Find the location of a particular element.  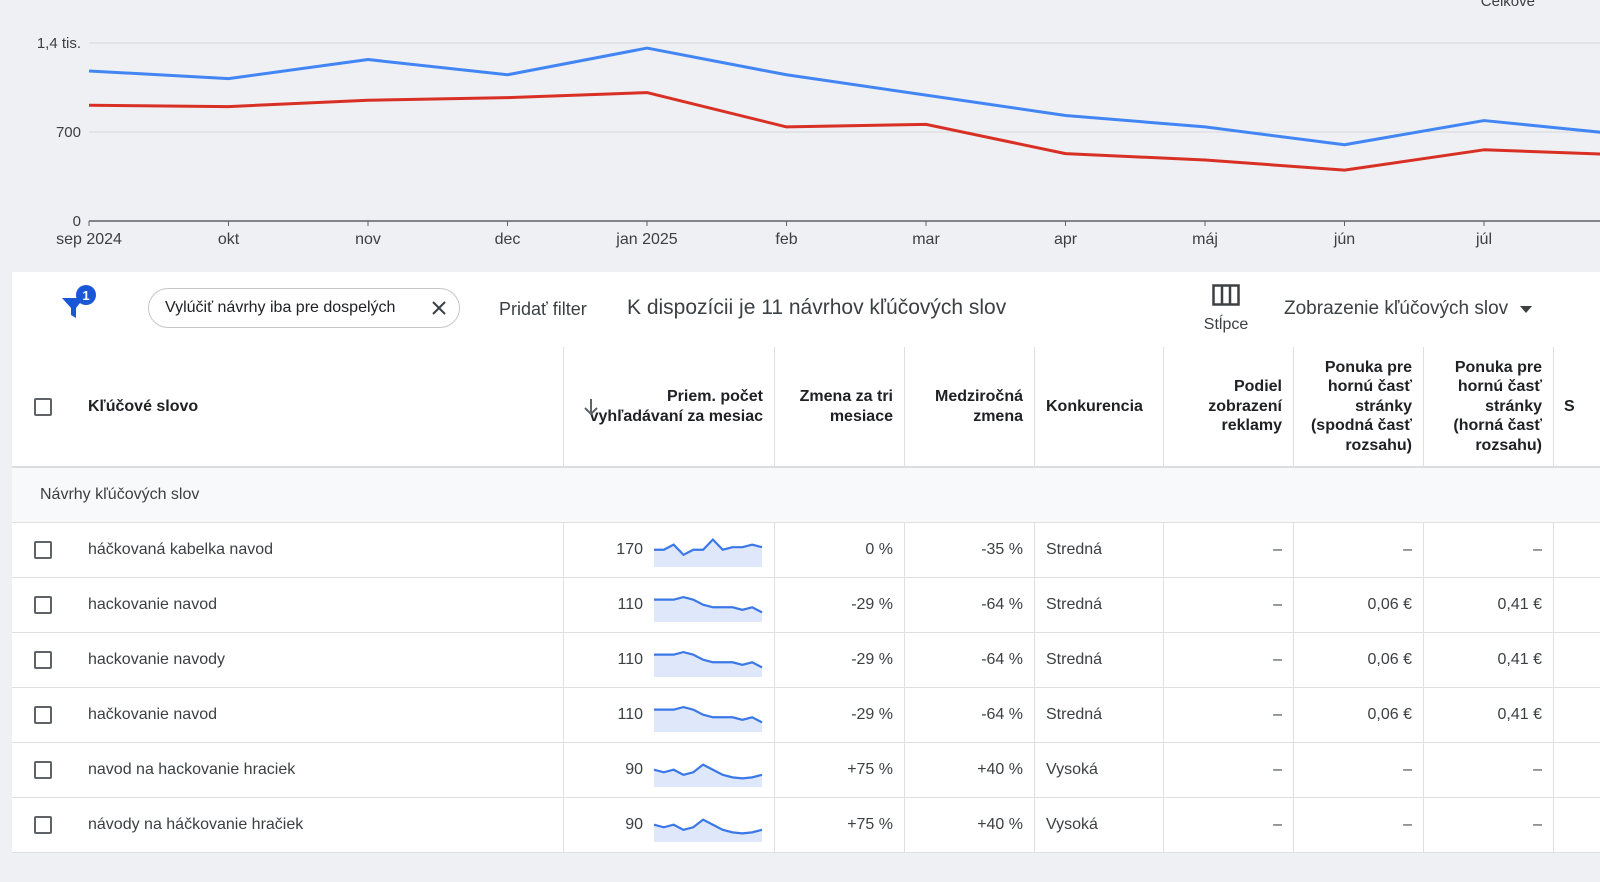

three-month-change-cell: 0 % is located at coordinates (840, 550).